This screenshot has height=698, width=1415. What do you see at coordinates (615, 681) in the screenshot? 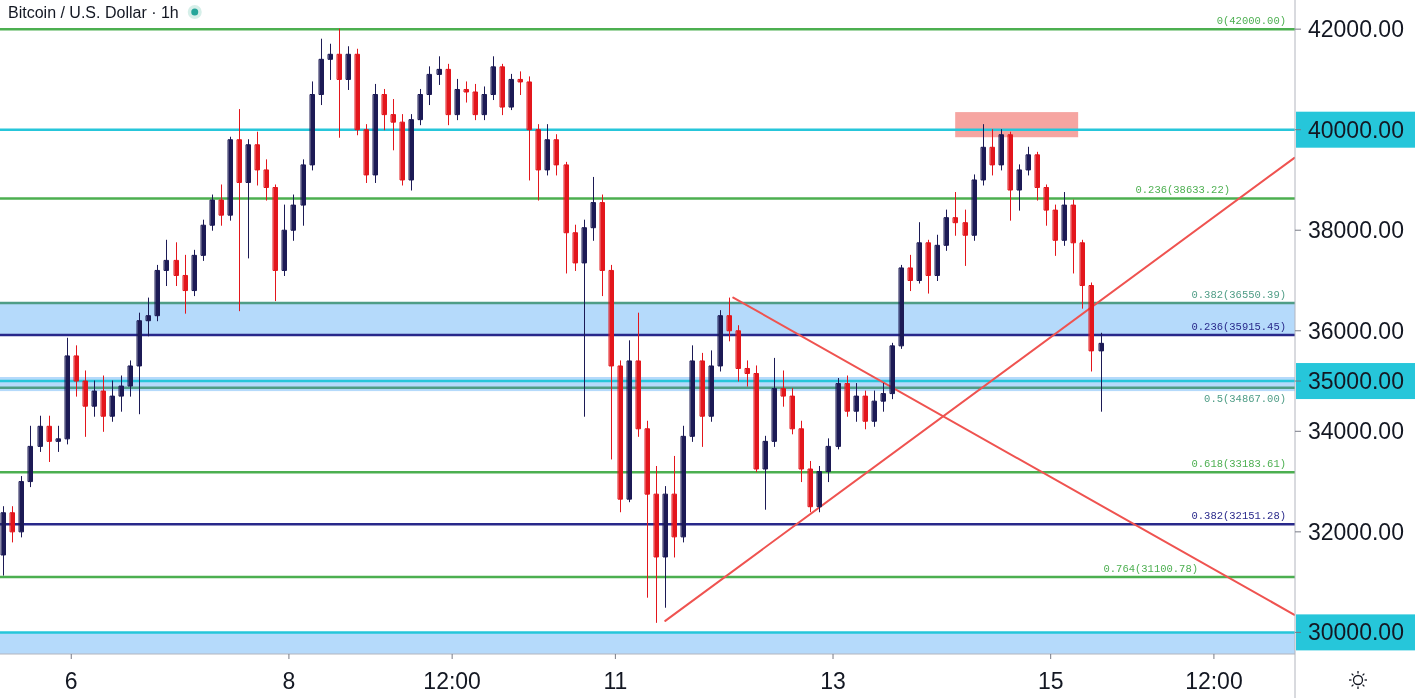
I see `x-tick-label: 11` at bounding box center [615, 681].